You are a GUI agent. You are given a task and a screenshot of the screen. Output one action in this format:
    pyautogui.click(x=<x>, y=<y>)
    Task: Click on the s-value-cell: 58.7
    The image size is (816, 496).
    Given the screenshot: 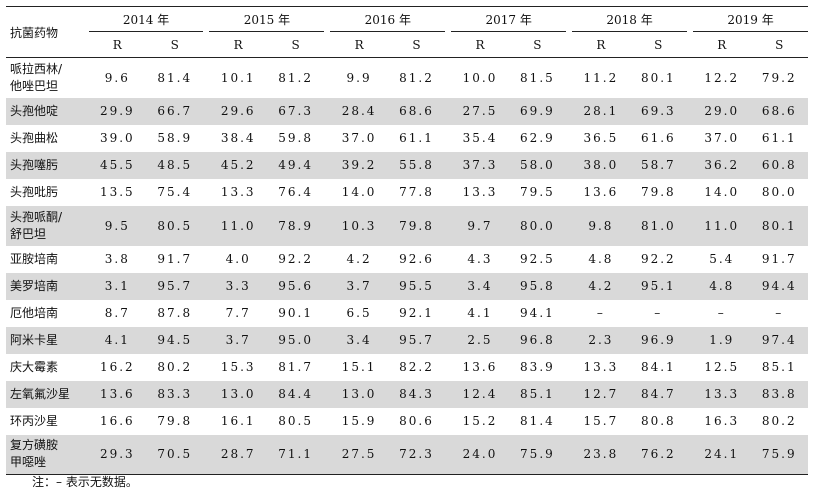 What is the action you would take?
    pyautogui.click(x=658, y=165)
    